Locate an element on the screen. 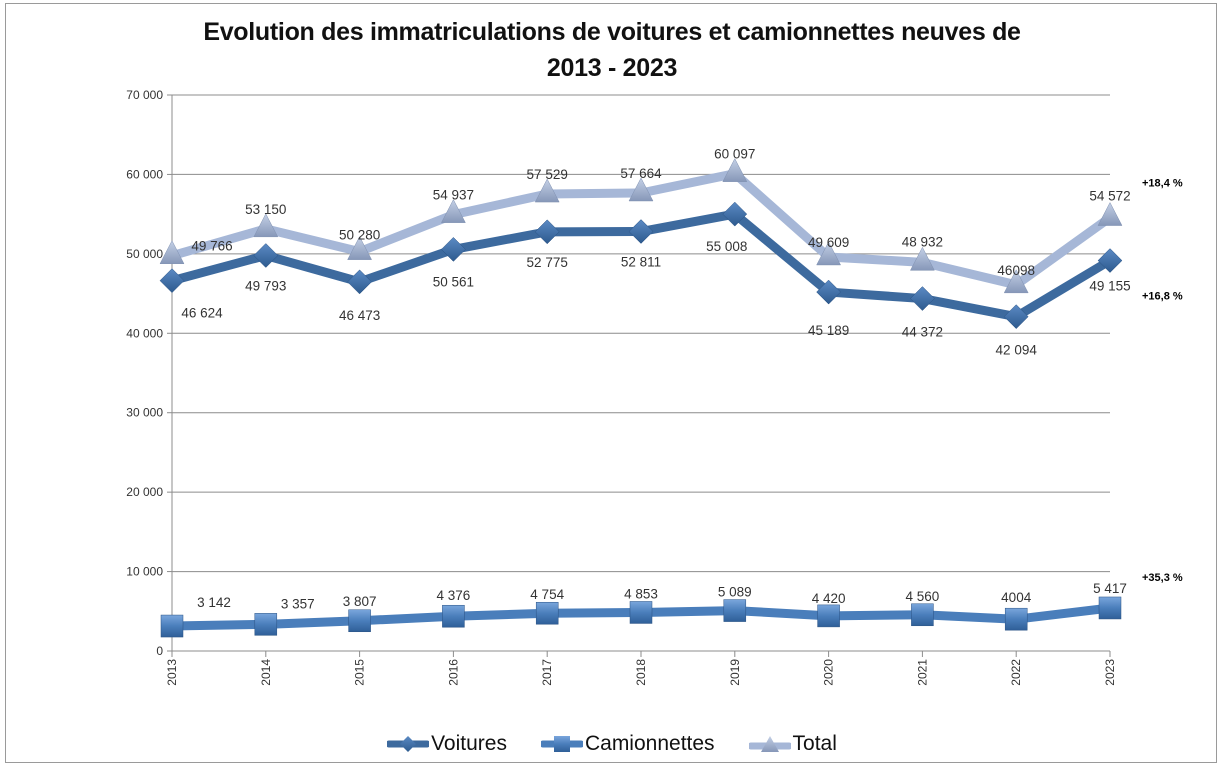 Image resolution: width=1224 pixels, height=769 pixels. legend-swatch-total is located at coordinates (769, 744).